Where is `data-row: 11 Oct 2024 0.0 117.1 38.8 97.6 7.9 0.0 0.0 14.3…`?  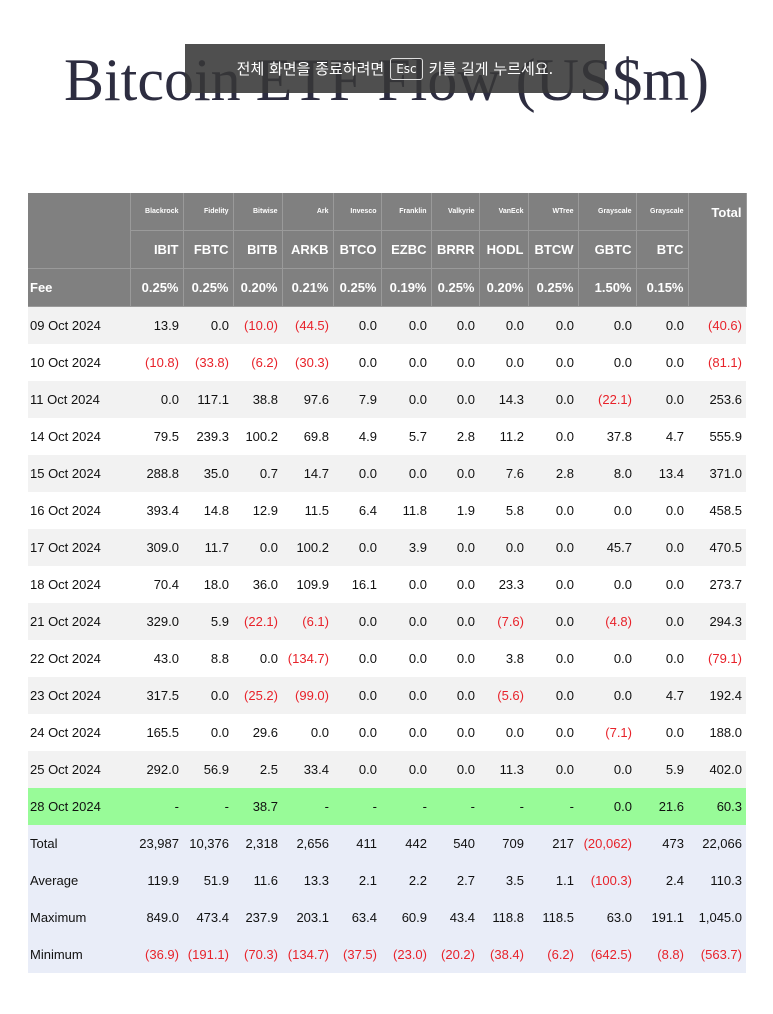 data-row: 11 Oct 2024 0.0 117.1 38.8 97.6 7.9 0.0 0.0 14.3… is located at coordinates (387, 399).